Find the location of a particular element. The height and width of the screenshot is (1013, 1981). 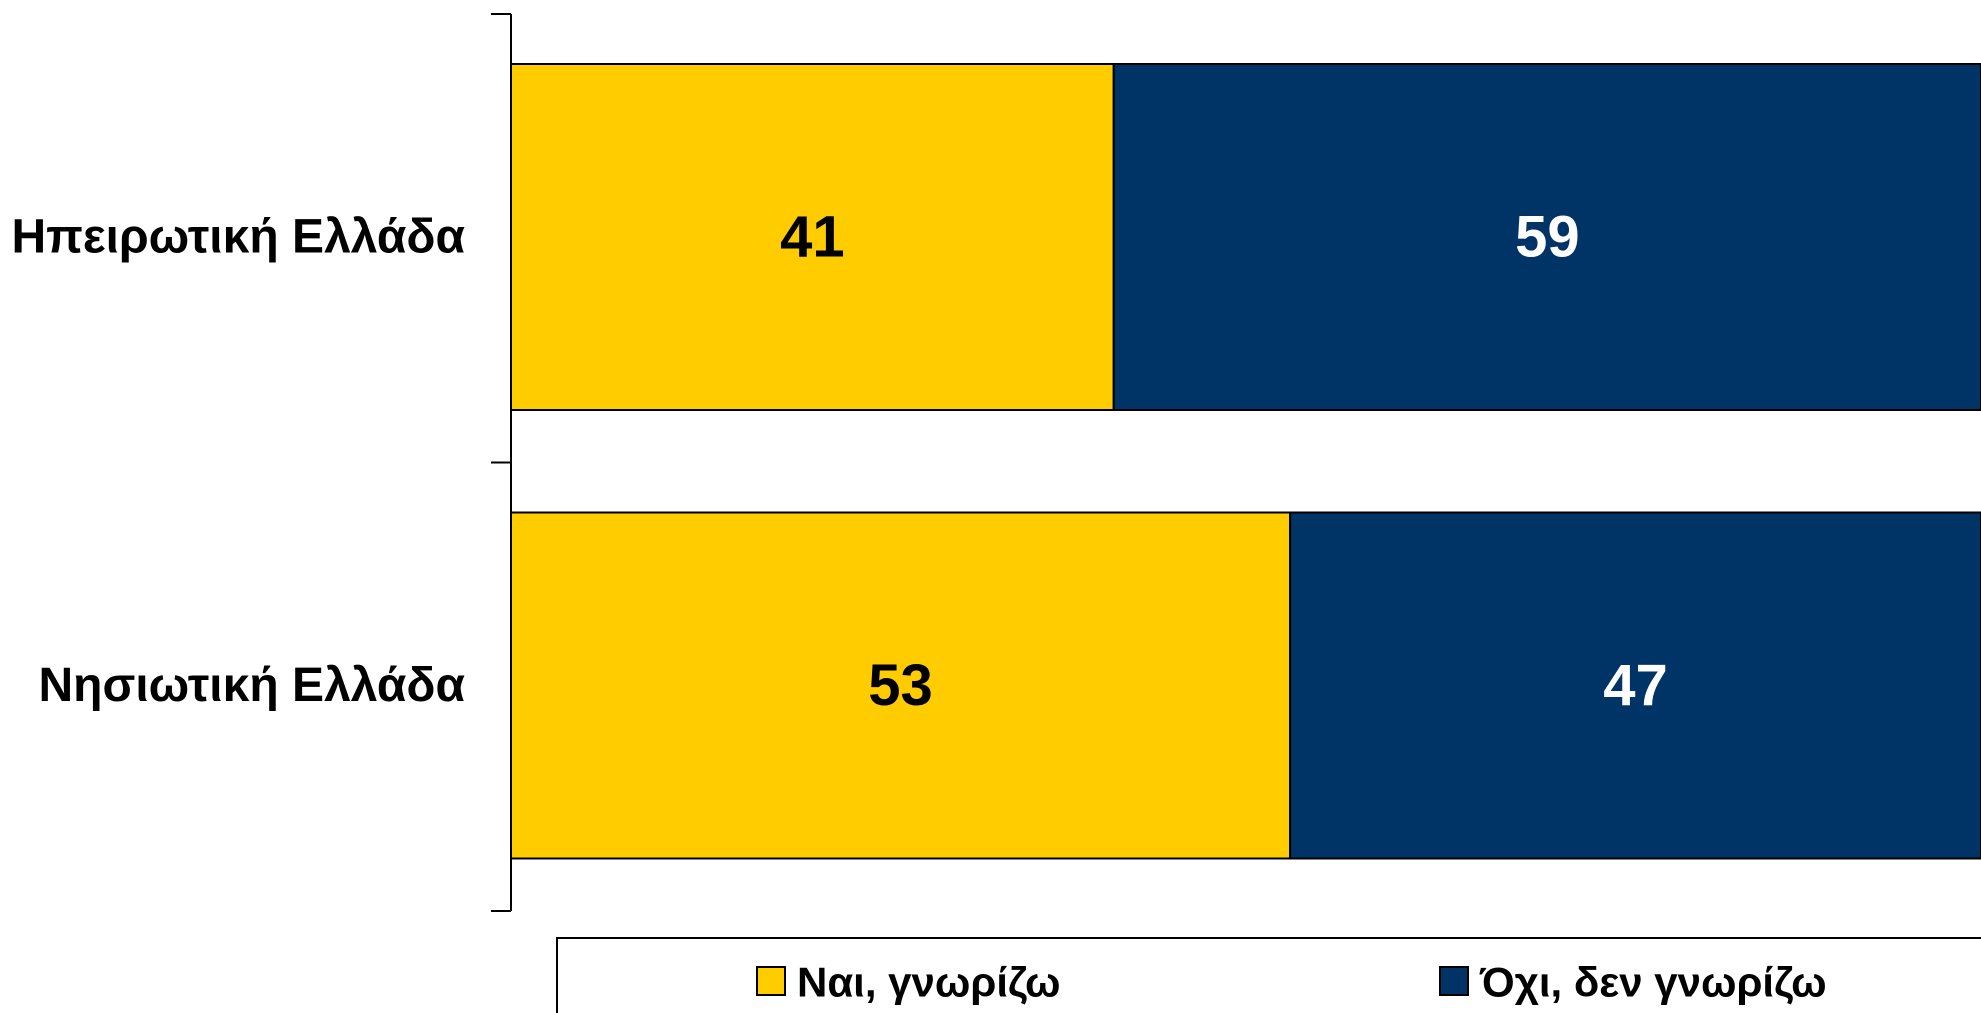

category-label: Ηπειρωτική Ελλάδα is located at coordinates (238, 237).